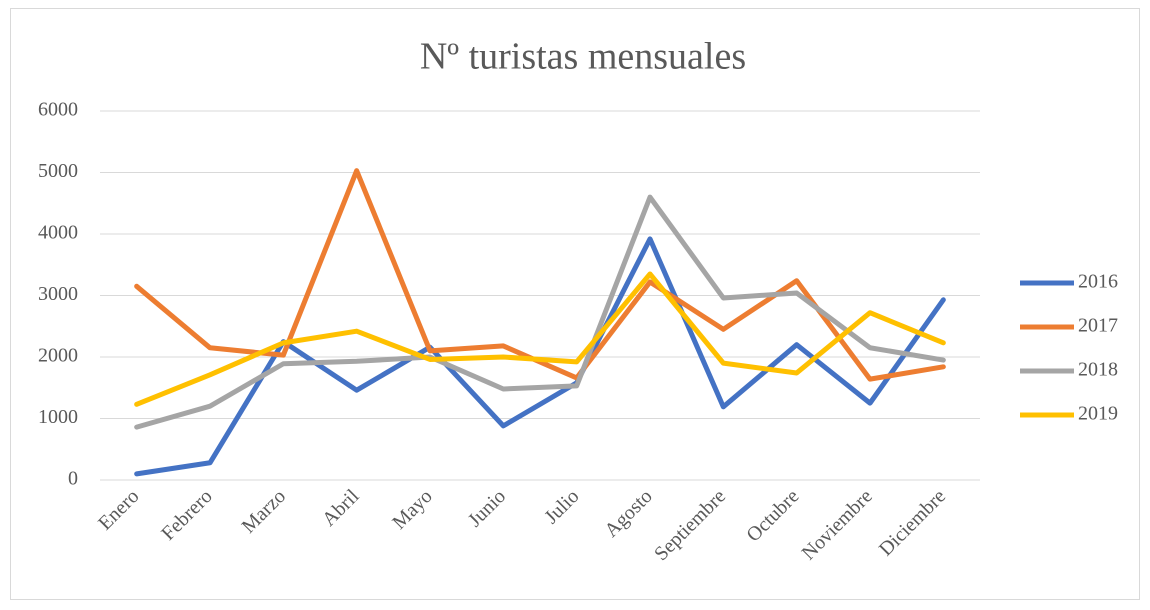 The image size is (1150, 610). Describe the element at coordinates (58, 171) in the screenshot. I see `y-tick-label: 5000` at that location.